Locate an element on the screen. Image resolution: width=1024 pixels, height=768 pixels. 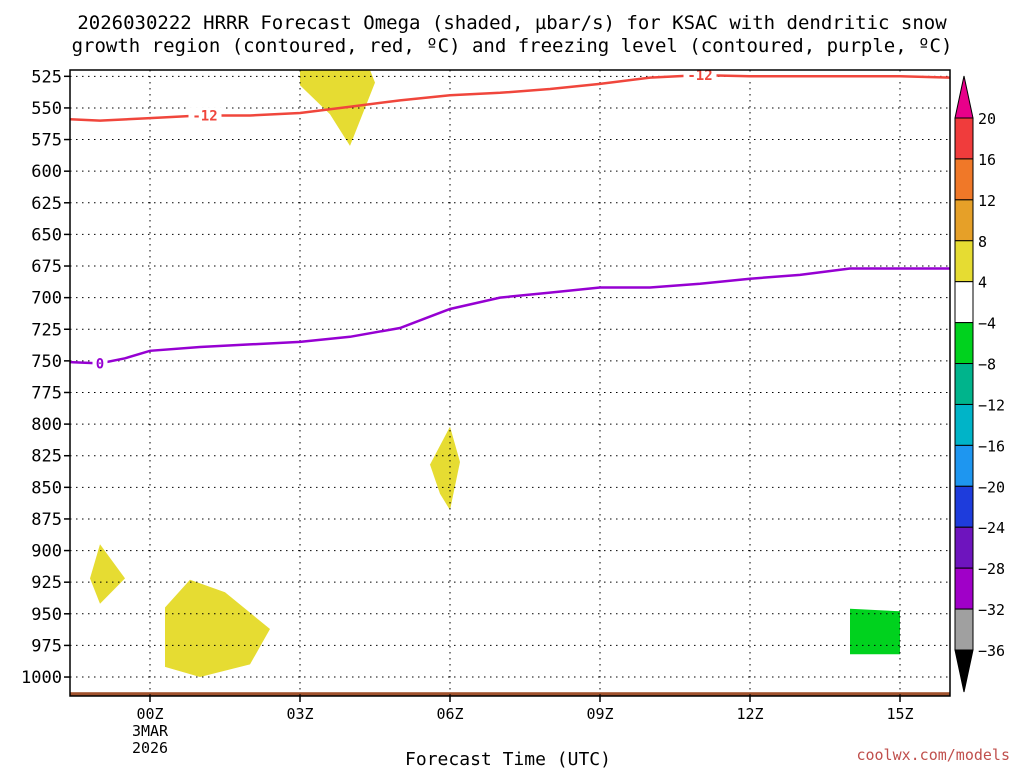
contour-label-dgz-1: -12 is located at coordinates (204, 117).